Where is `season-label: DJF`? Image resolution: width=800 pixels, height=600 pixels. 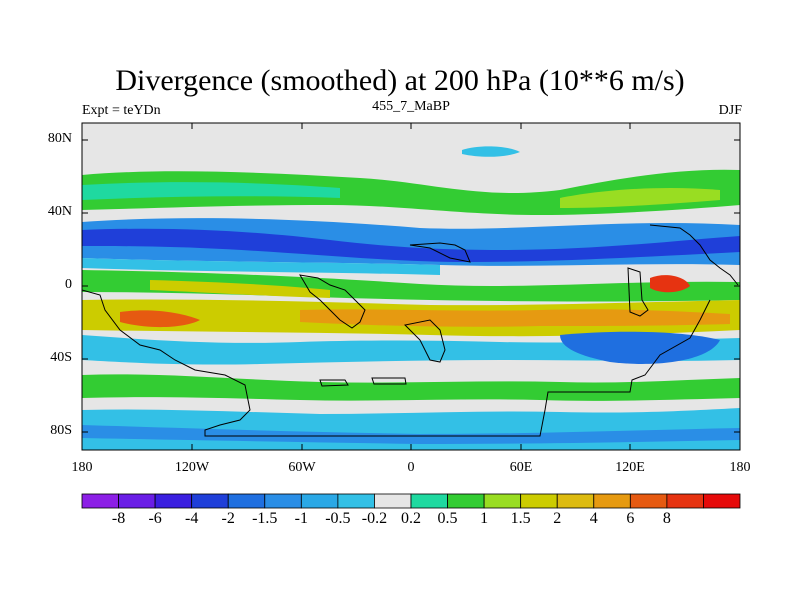
season-label: DJF is located at coordinates (730, 110).